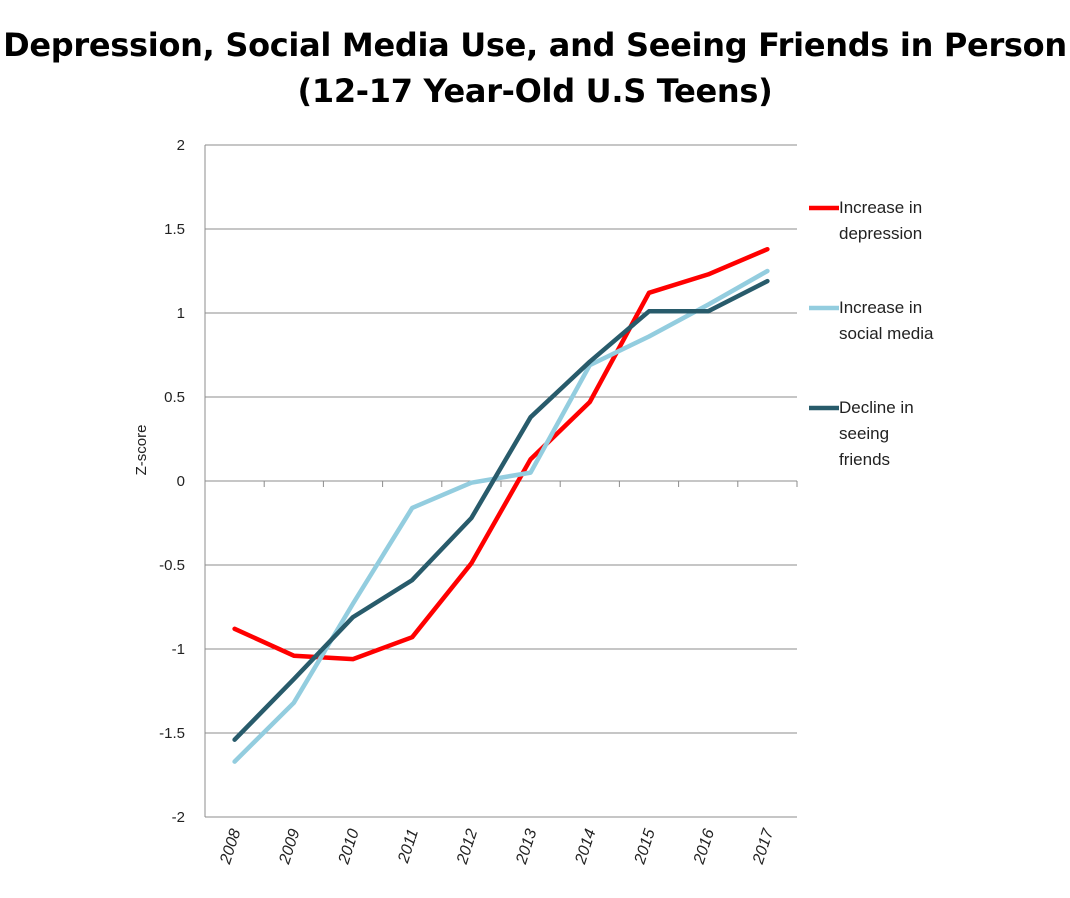 The image size is (1070, 898). What do you see at coordinates (864, 433) in the screenshot?
I see `legend-label: seeing` at bounding box center [864, 433].